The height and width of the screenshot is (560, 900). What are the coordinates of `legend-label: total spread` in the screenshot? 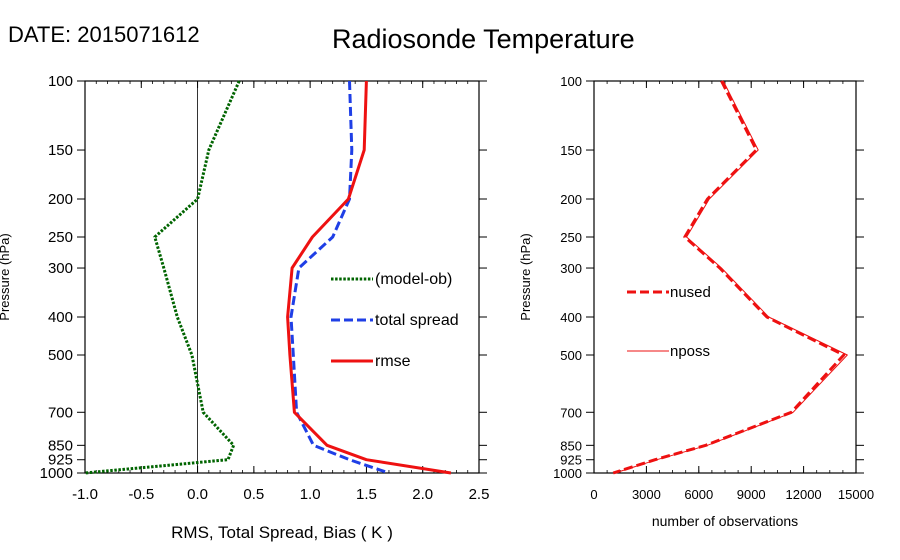 It's located at (417, 320).